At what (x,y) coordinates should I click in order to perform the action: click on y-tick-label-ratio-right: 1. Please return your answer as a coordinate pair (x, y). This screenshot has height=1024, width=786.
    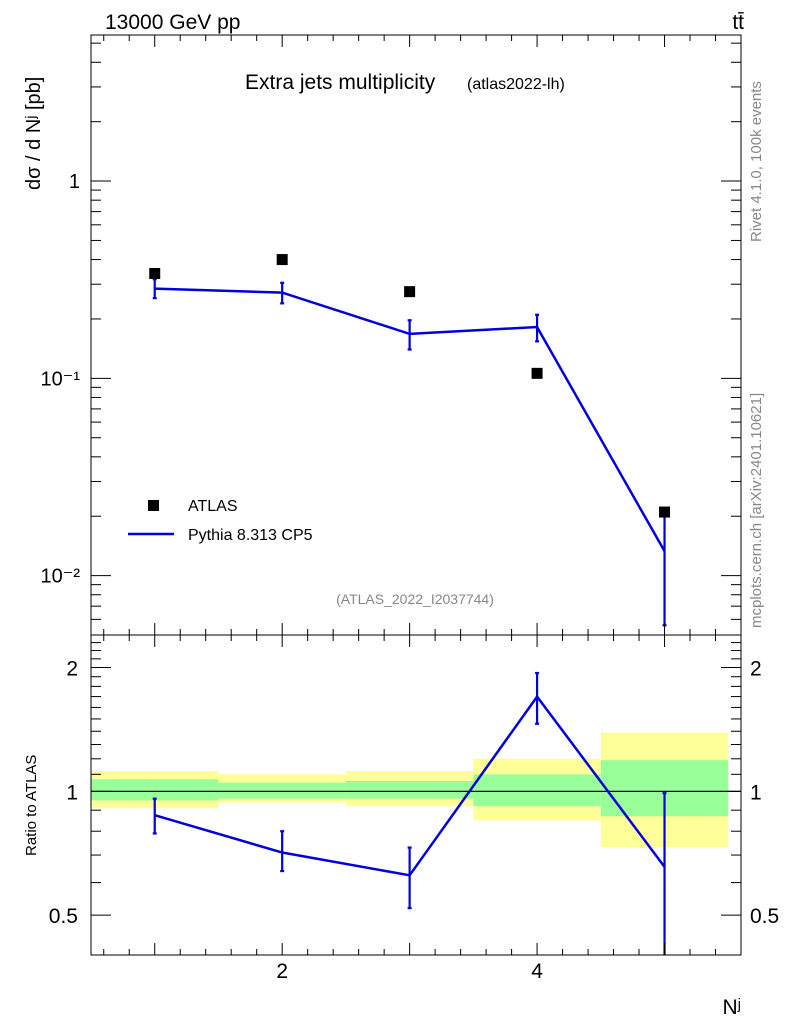
    Looking at the image, I should click on (756, 792).